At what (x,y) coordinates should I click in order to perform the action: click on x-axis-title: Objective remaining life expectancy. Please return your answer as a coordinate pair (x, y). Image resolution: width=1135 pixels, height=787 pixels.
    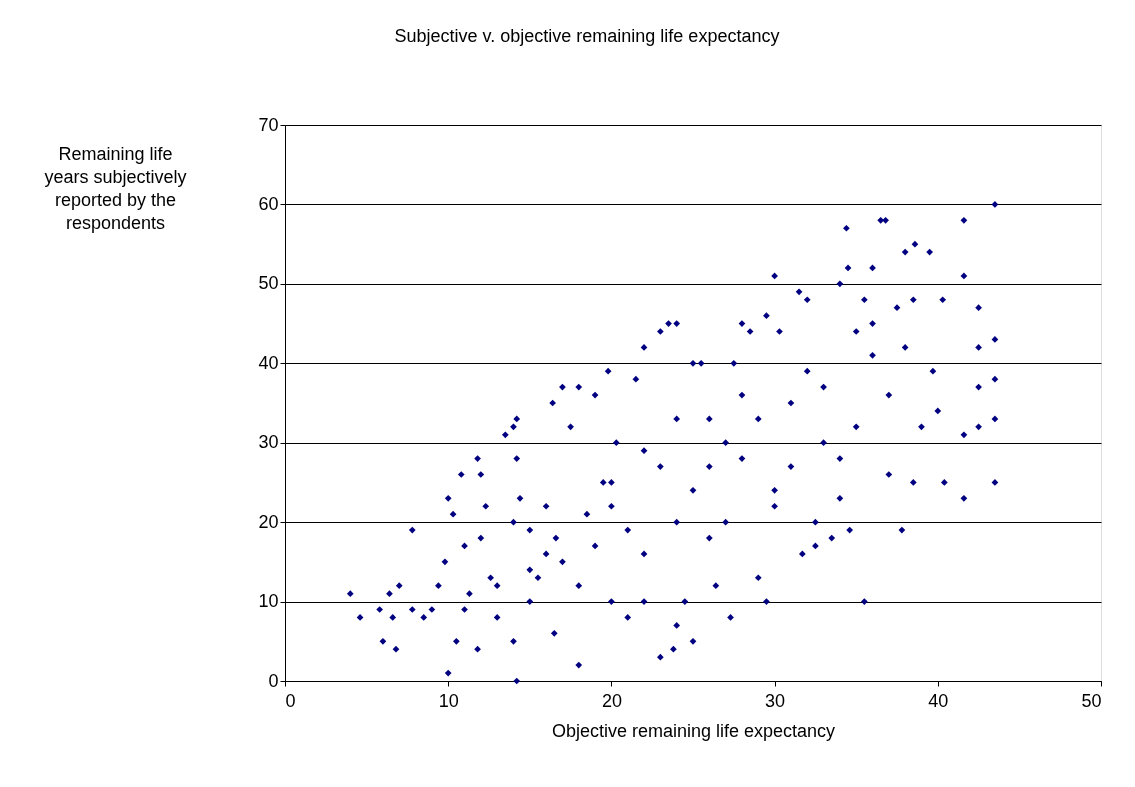
    Looking at the image, I should click on (693, 730).